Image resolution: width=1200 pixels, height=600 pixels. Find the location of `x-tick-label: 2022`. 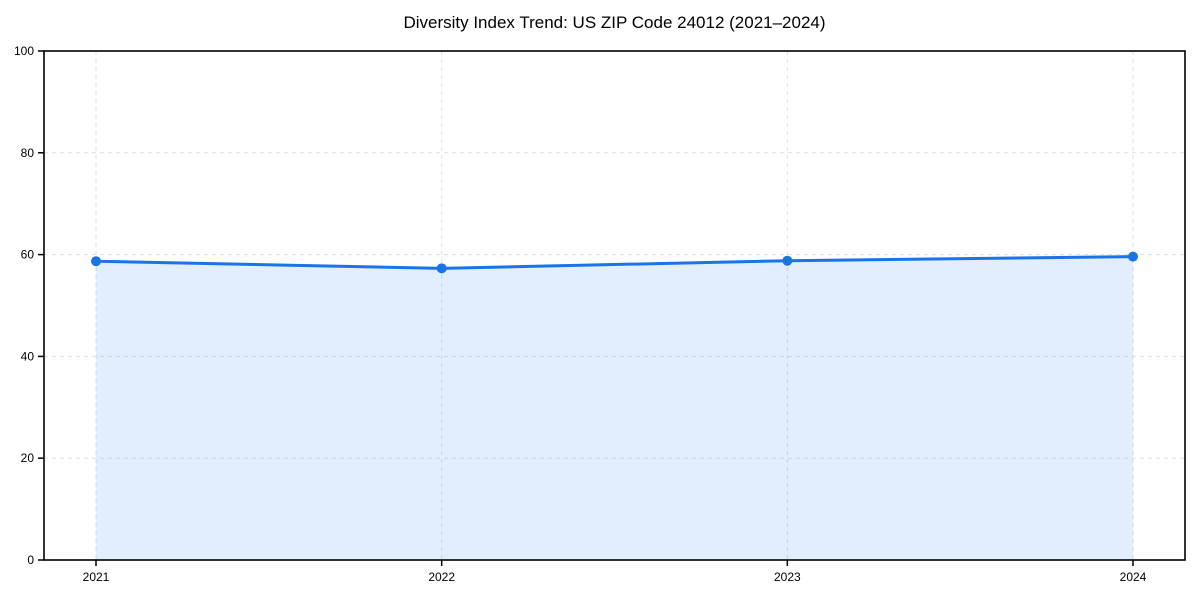

x-tick-label: 2022 is located at coordinates (441, 577).